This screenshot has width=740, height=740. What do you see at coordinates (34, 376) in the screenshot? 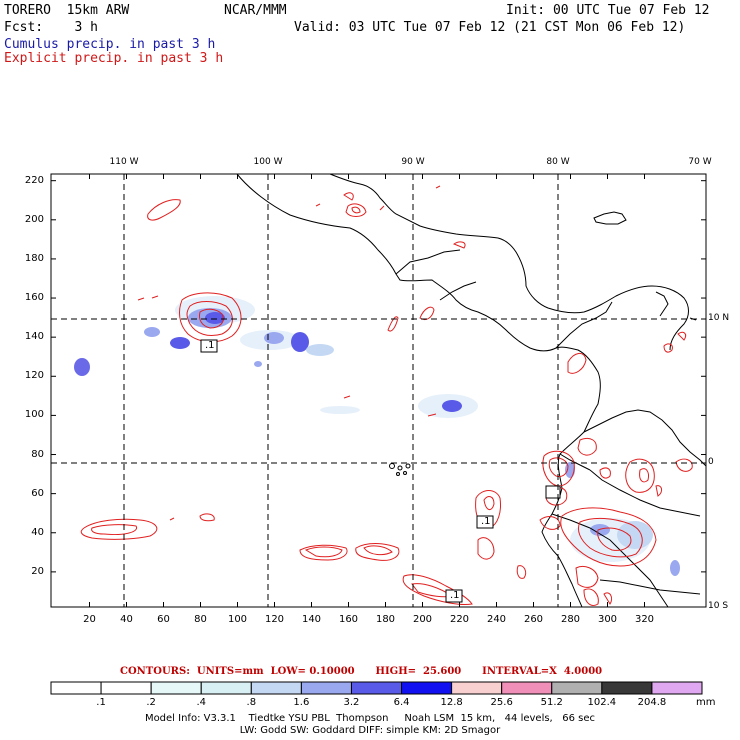
I see `y-tick-label: 120` at bounding box center [34, 376].